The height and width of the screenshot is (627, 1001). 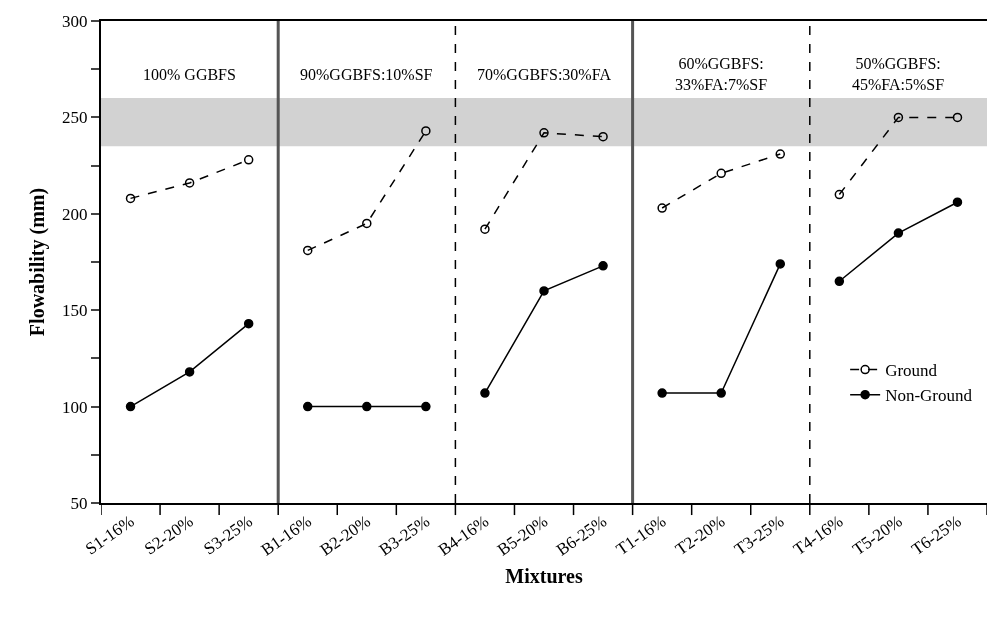 What do you see at coordinates (911, 371) in the screenshot?
I see `legend-label: Ground` at bounding box center [911, 371].